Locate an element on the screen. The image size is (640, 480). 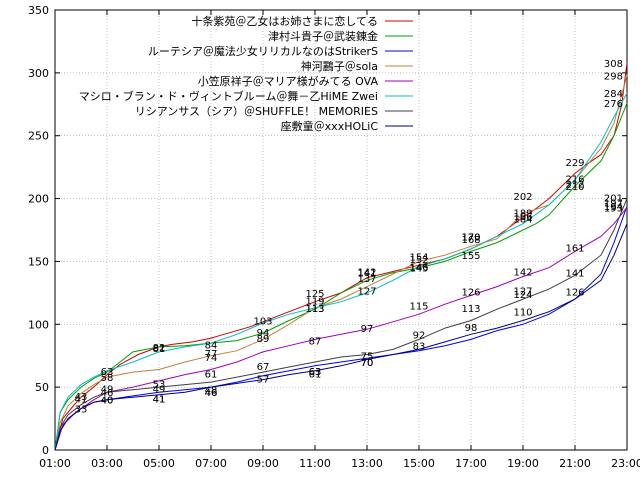
data-label: 201 is located at coordinates (613, 198).